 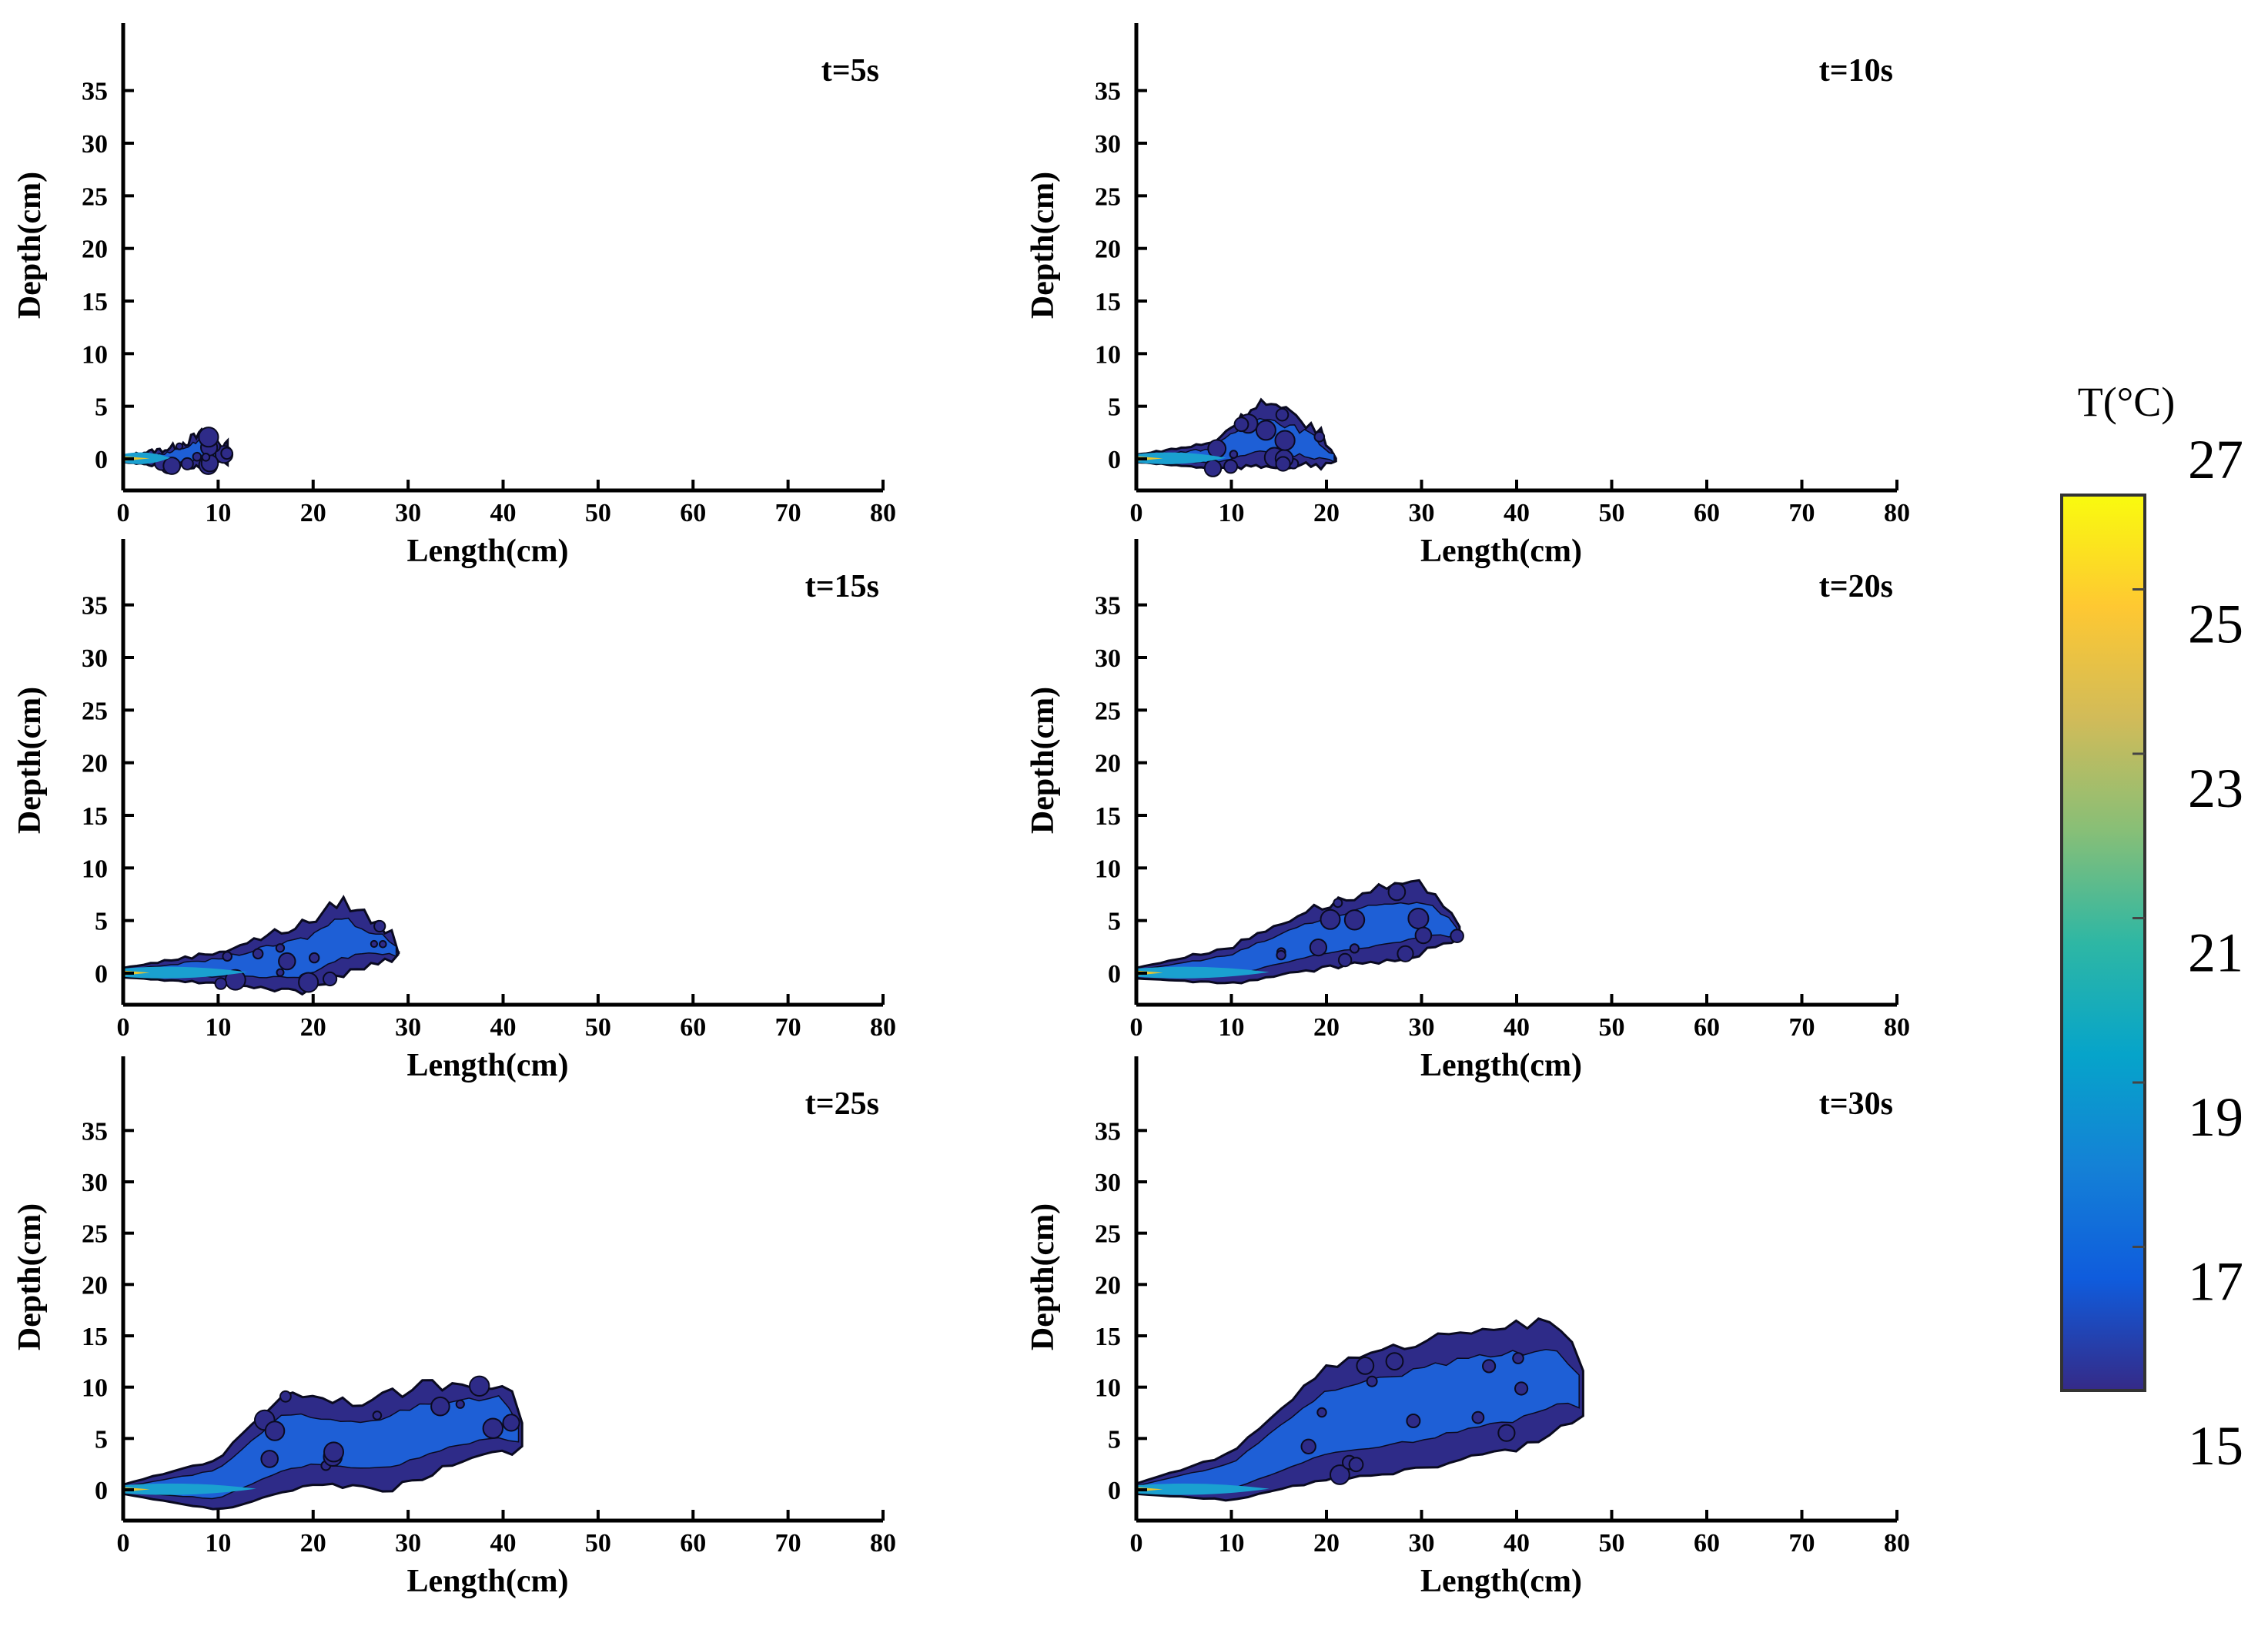 I want to click on panel-title: t=5s, so click(x=850, y=71).